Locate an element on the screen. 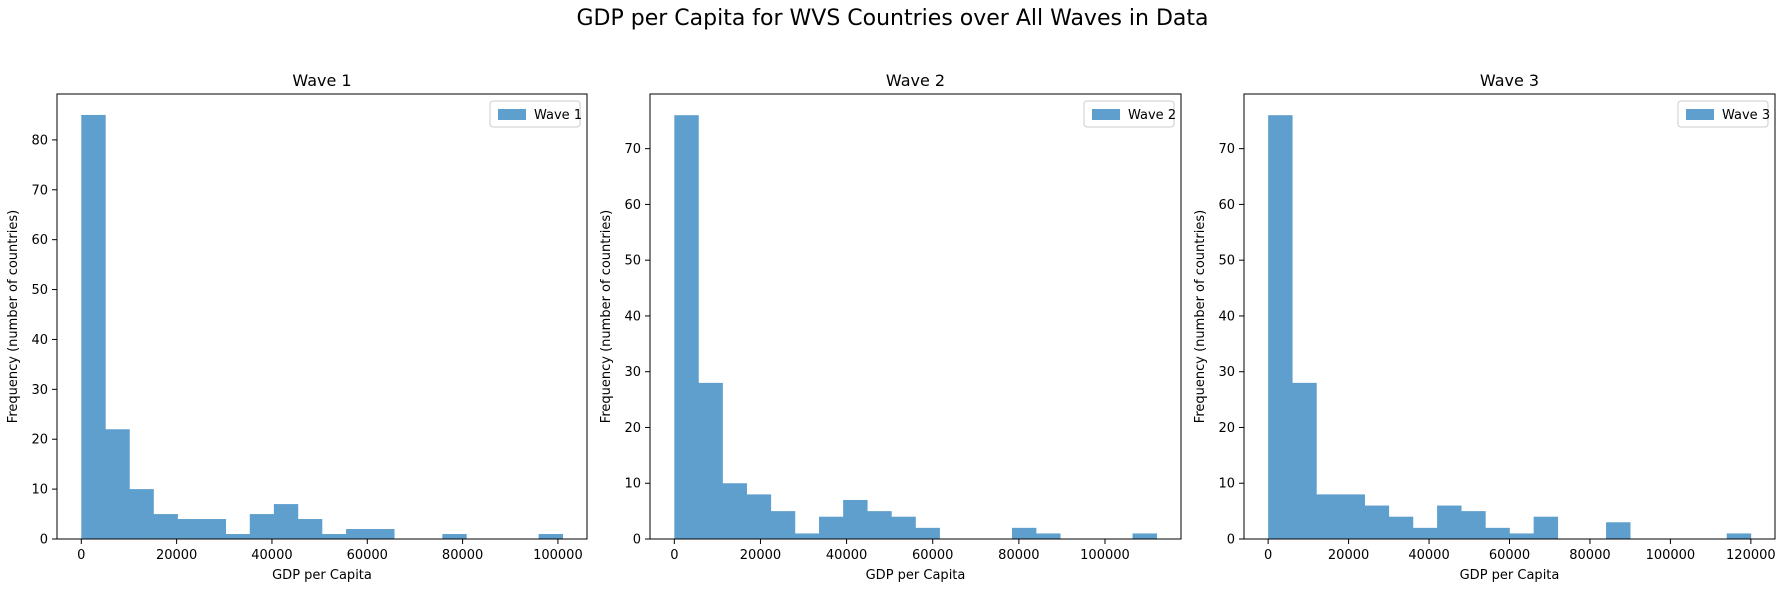  y-tick-label: 40 is located at coordinates (632, 316).